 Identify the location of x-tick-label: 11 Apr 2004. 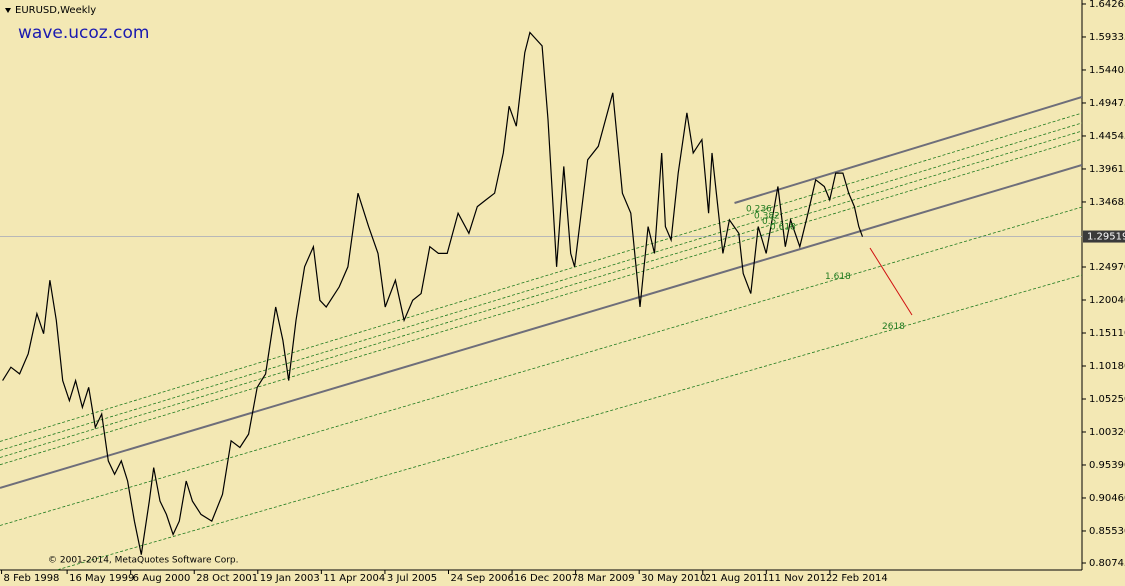
(354, 578).